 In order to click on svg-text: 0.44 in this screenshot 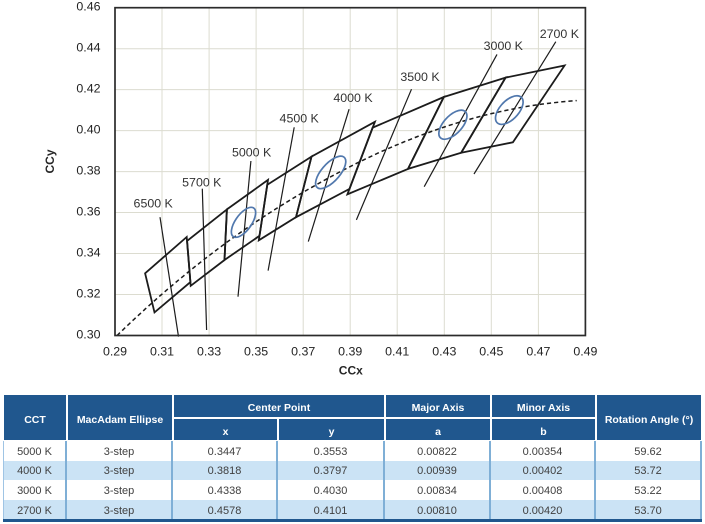, I will do `click(88, 48)`.